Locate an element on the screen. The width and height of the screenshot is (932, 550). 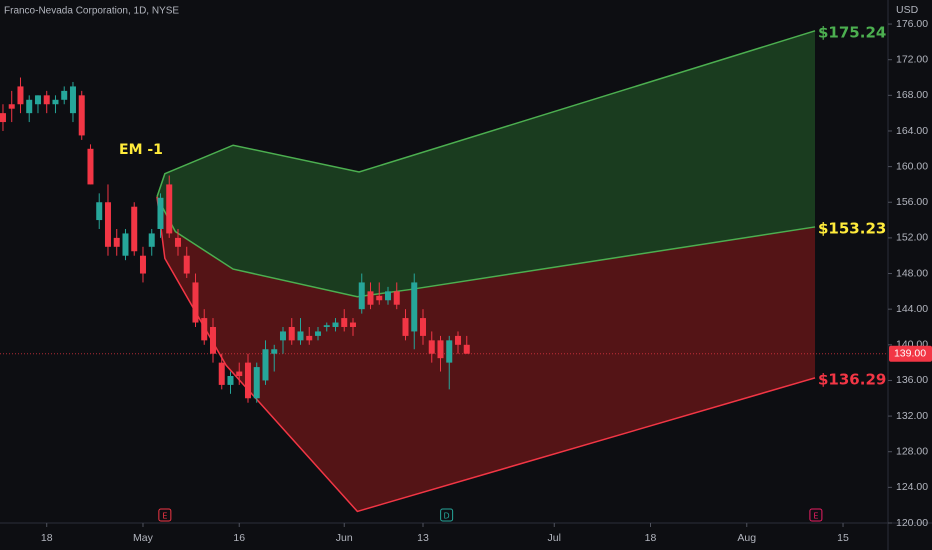
x-tick-label: May is located at coordinates (143, 538).